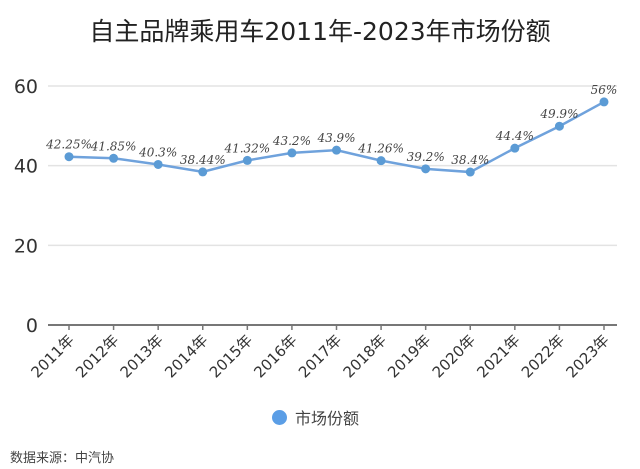  What do you see at coordinates (454, 356) in the screenshot?
I see `x-tick-label: 2020年` at bounding box center [454, 356].